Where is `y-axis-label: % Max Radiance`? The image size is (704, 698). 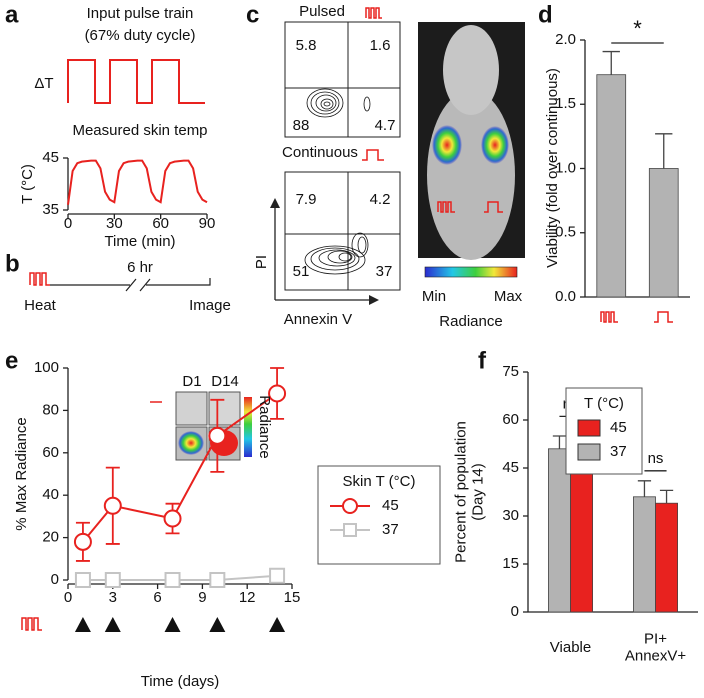
y-axis-label: % Max Radiance is located at coordinates (21, 473).